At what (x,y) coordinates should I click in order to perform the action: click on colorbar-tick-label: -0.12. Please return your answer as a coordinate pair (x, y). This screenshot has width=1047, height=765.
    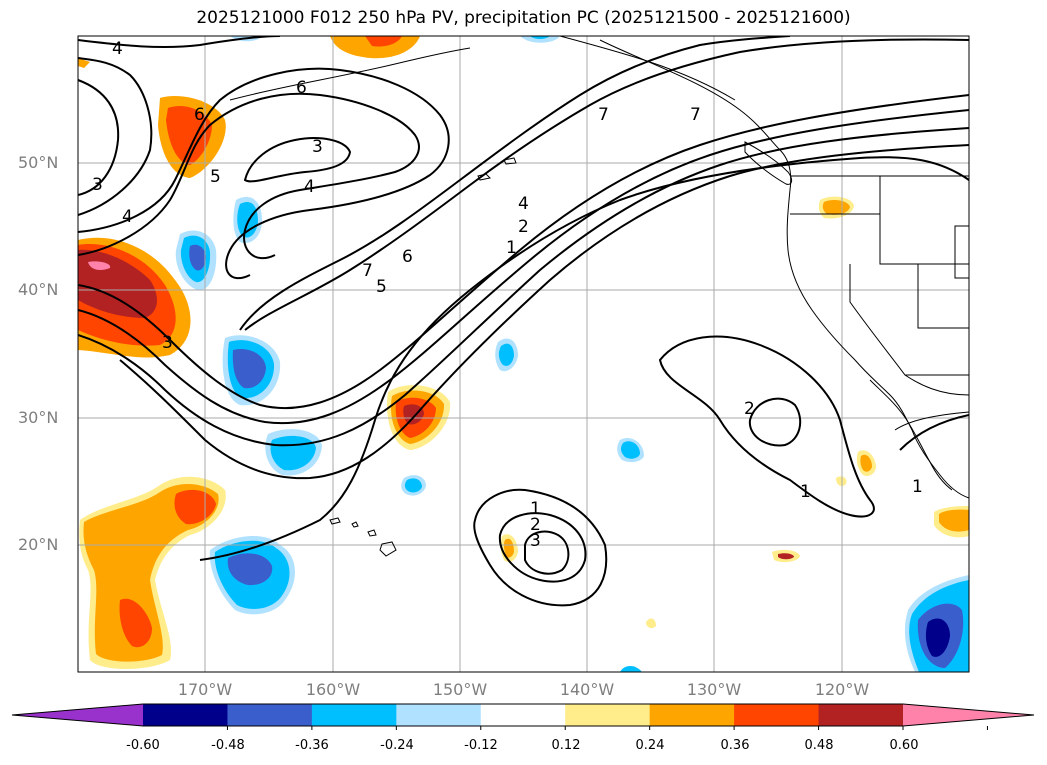
    Looking at the image, I should click on (481, 745).